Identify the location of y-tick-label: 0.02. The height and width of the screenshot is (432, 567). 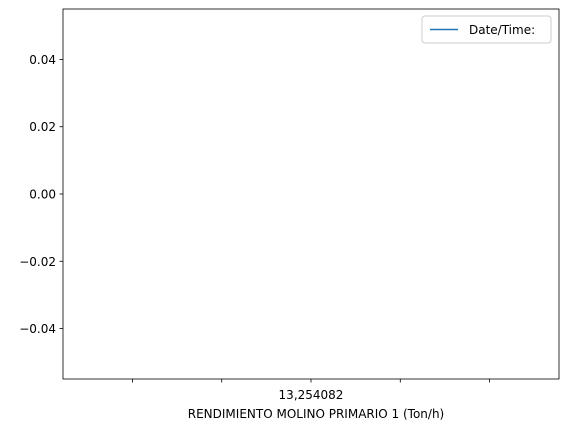
(42, 127).